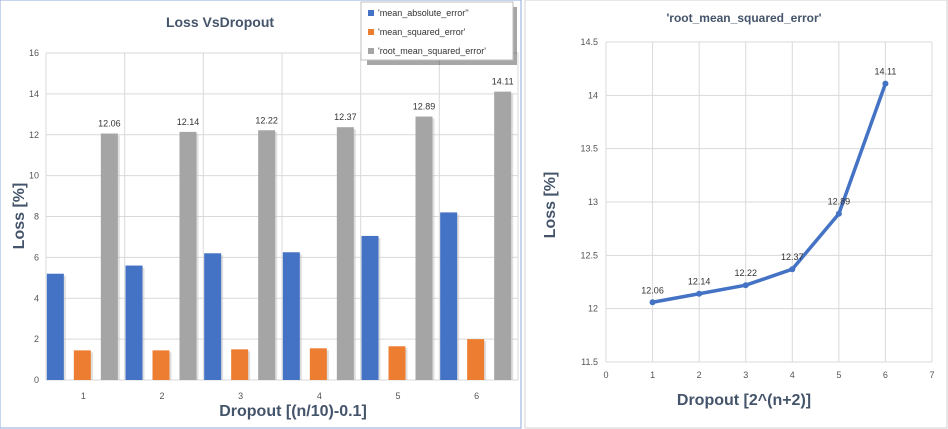  I want to click on bar-data-label: 12.14, so click(188, 122).